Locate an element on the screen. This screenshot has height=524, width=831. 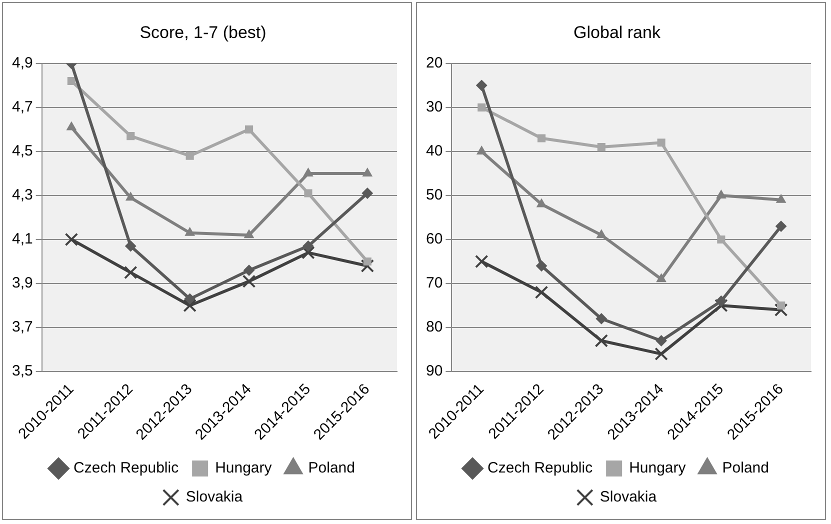
y-tick-label: 90 is located at coordinates (434, 371).